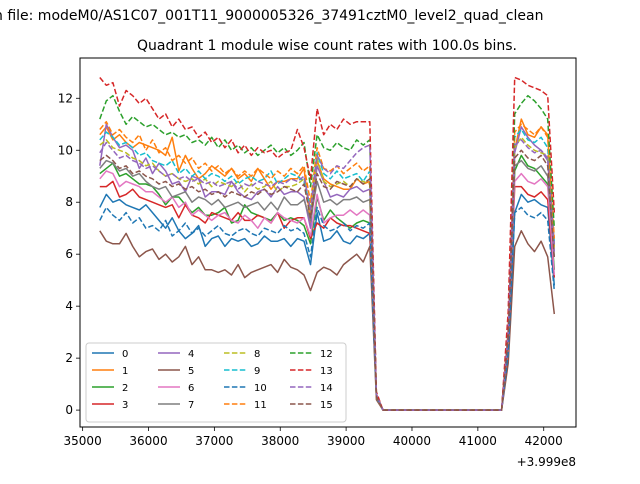 The image size is (640, 484). What do you see at coordinates (65, 98) in the screenshot?
I see `y-tick-label: 12` at bounding box center [65, 98].